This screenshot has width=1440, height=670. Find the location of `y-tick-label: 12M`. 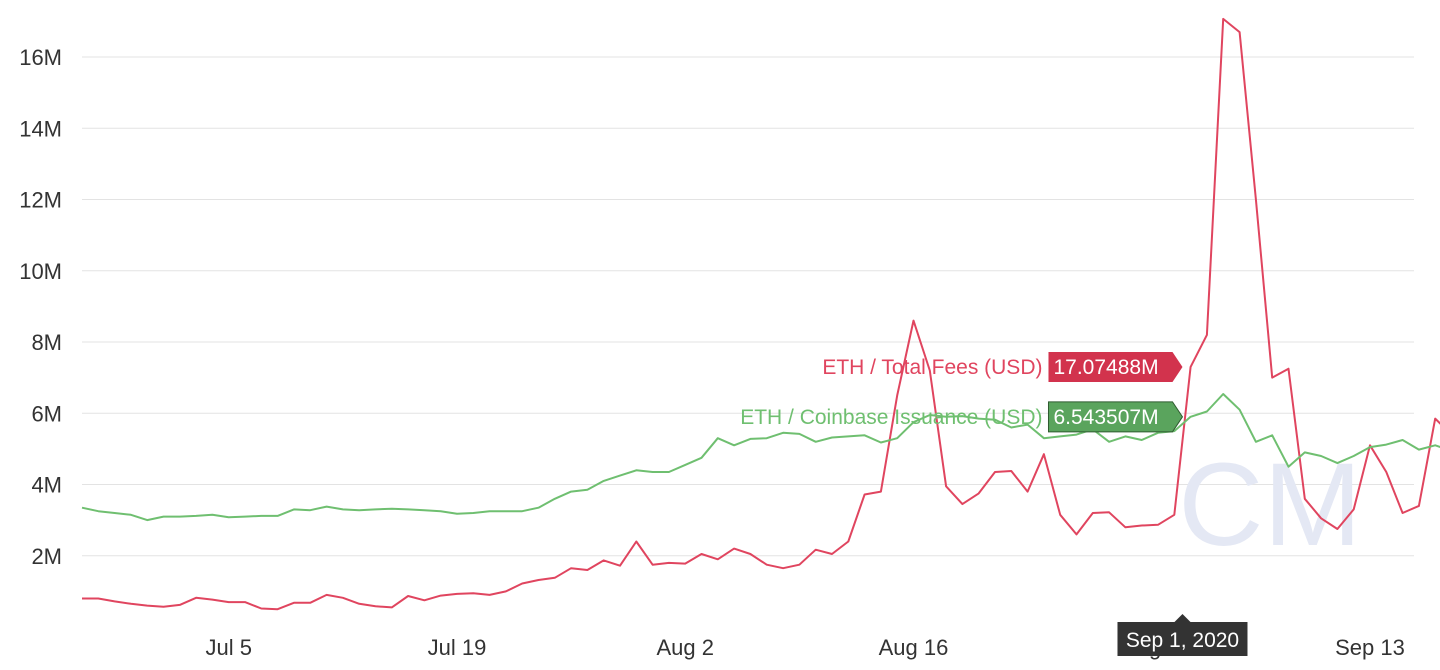

y-tick-label: 12M is located at coordinates (40, 200).